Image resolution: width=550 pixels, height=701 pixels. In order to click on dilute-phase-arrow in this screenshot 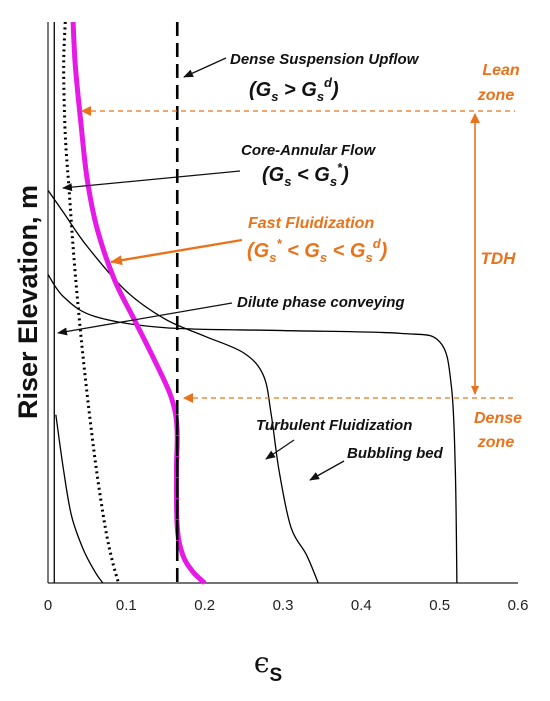, I will do `click(145, 319)`.